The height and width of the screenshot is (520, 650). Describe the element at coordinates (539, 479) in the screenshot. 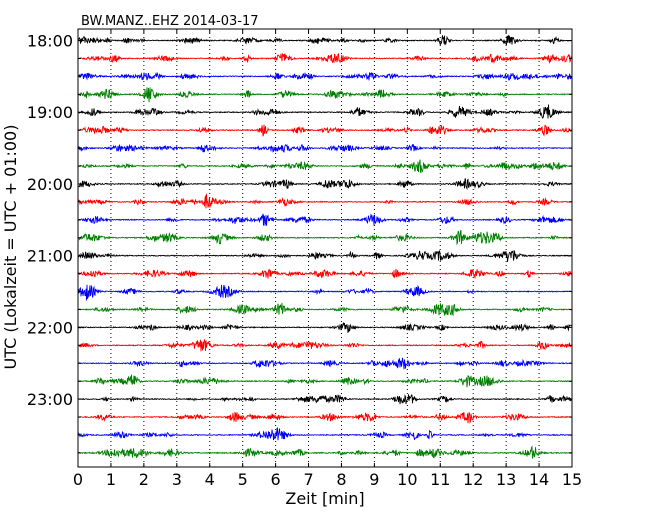

I see `x-tick-label: 14` at that location.